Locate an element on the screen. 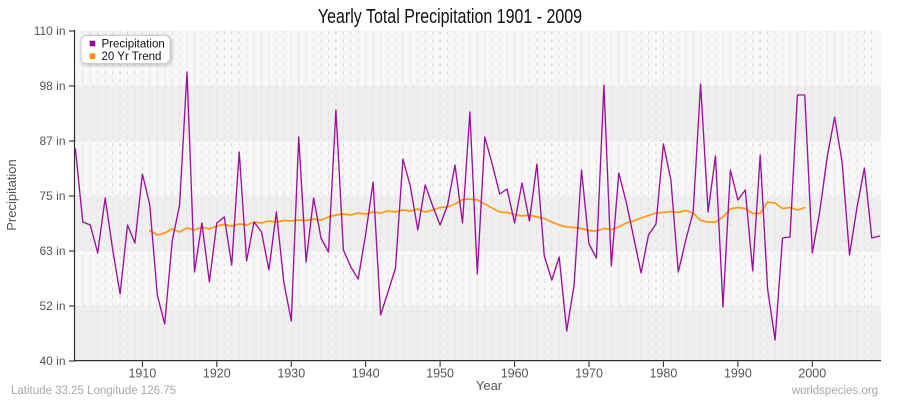 The width and height of the screenshot is (900, 400). svg-text: 1970 is located at coordinates (589, 374).